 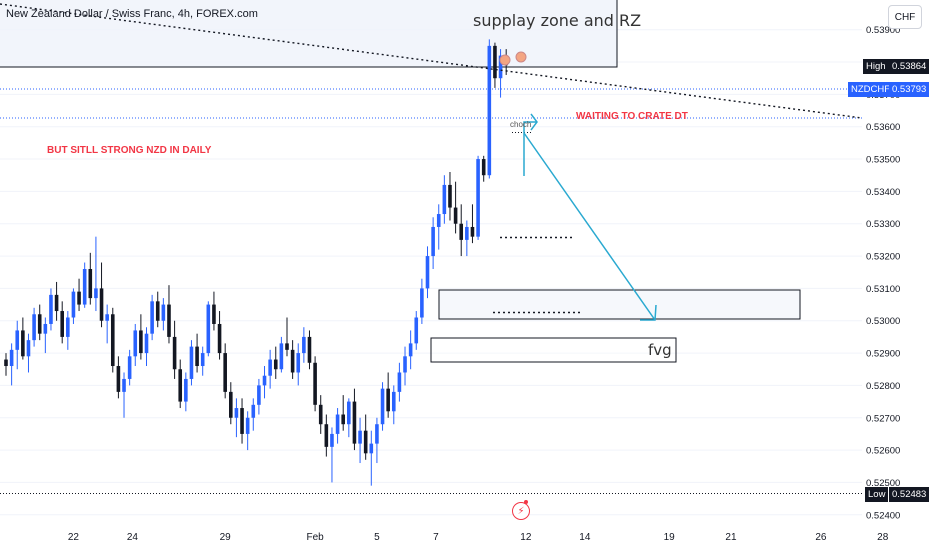 I want to click on fvg-box, so click(x=553, y=350).